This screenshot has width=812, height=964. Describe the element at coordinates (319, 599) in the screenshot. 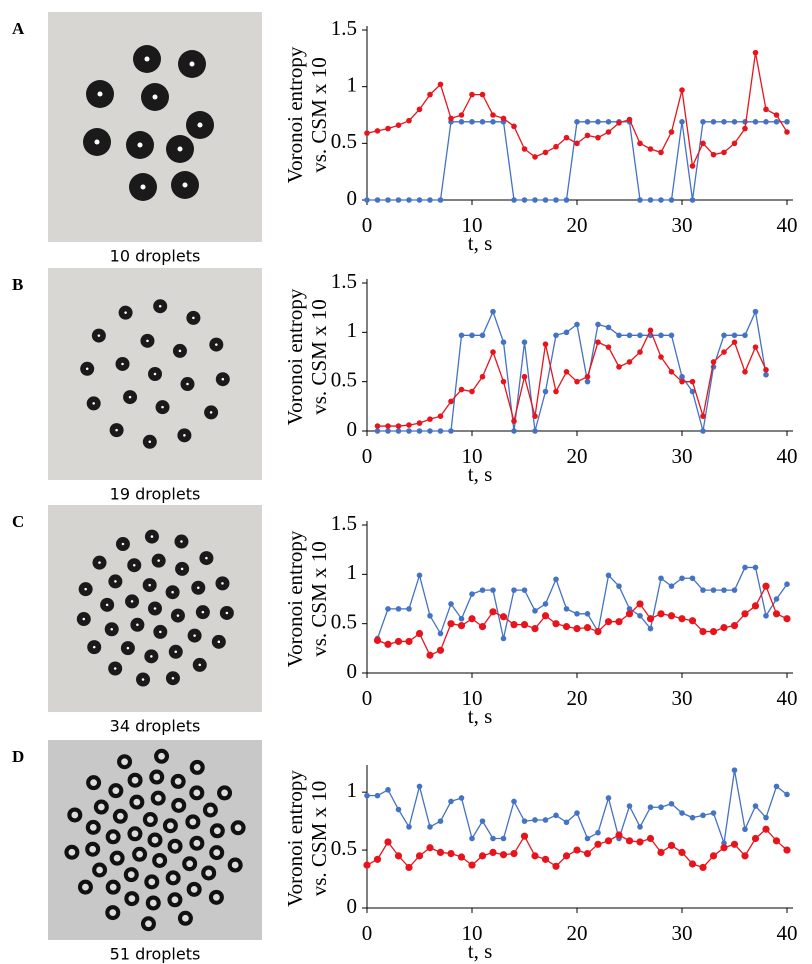

I see `y-axis-label: vs. CSM x 10` at that location.